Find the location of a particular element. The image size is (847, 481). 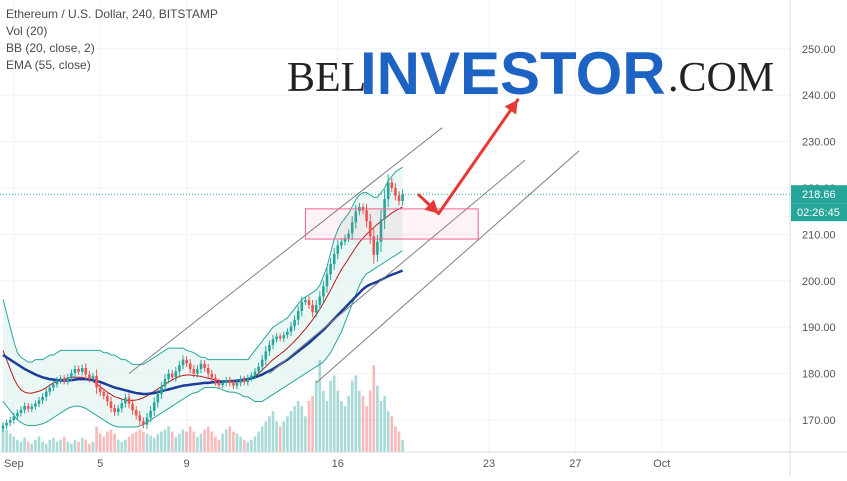

watermark-bel: BEL is located at coordinates (326, 78).